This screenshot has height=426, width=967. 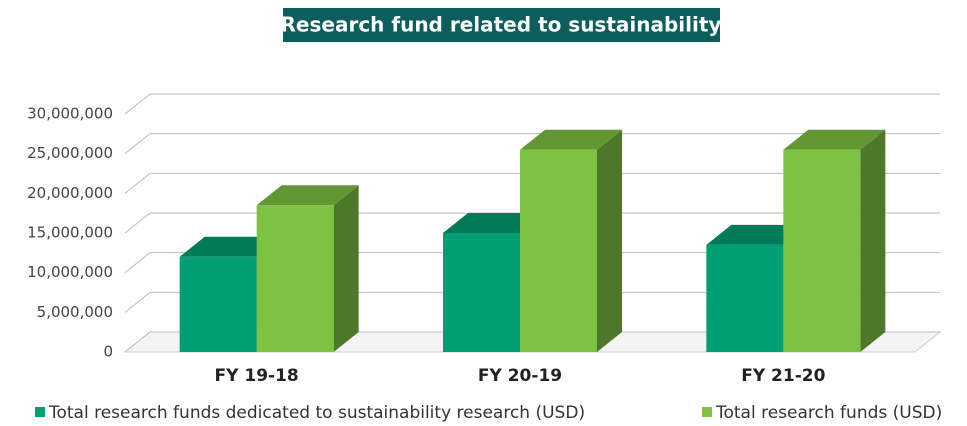 I want to click on x-tick-label: FY 21-20, so click(x=783, y=376).